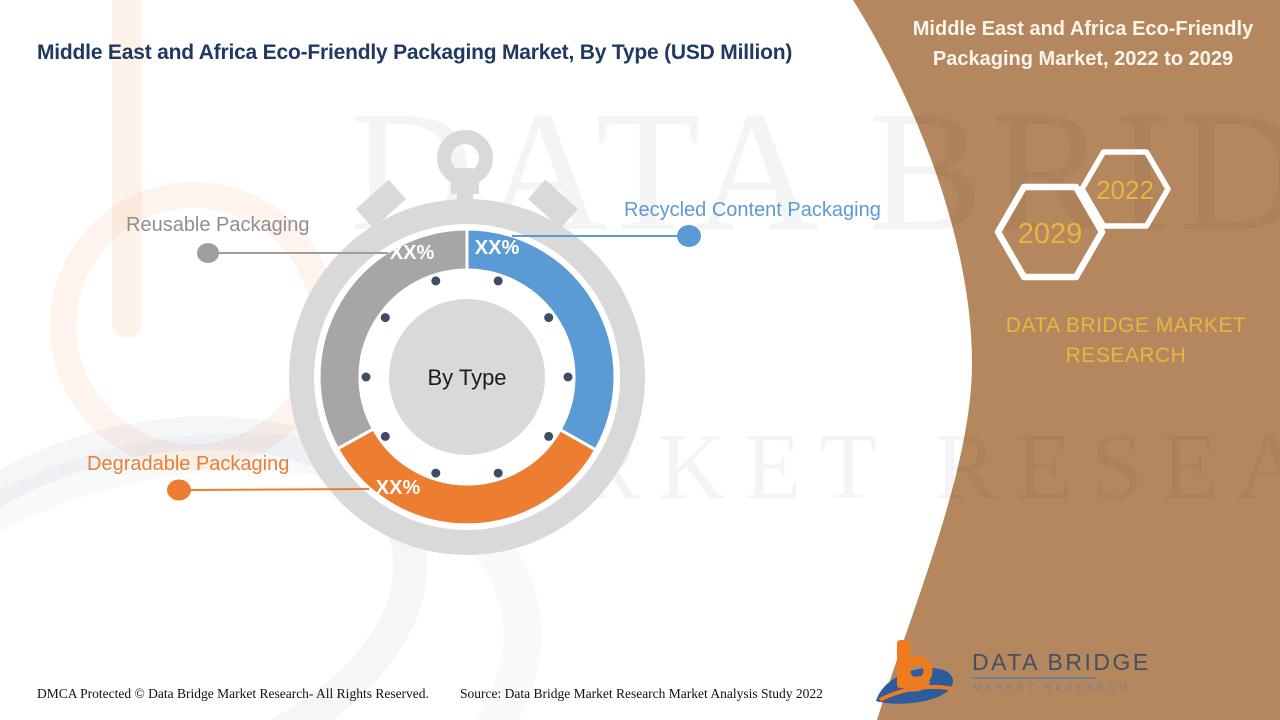  Describe the element at coordinates (752, 210) in the screenshot. I see `label-recycled-content-packaging: Recycled Content Packaging` at that location.